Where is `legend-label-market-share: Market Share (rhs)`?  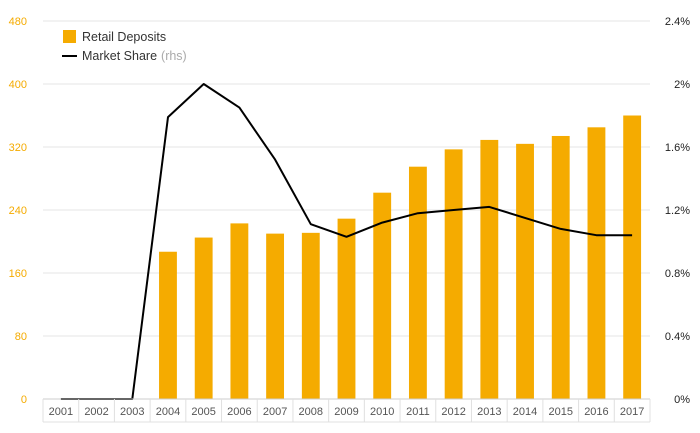
legend-label-market-share: Market Share (rhs) is located at coordinates (134, 56).